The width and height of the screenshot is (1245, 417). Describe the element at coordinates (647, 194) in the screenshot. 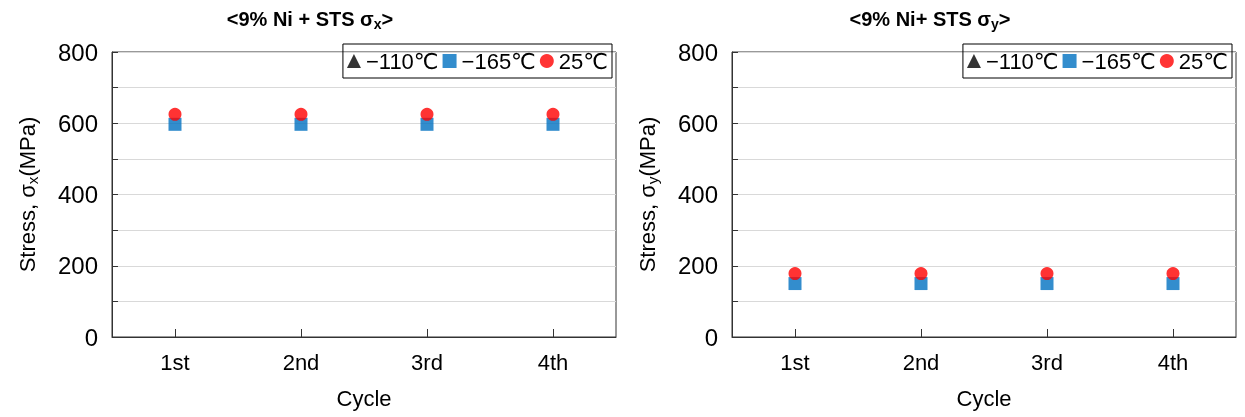

I see `y-axis-title: Stress, σy(MPa)` at that location.